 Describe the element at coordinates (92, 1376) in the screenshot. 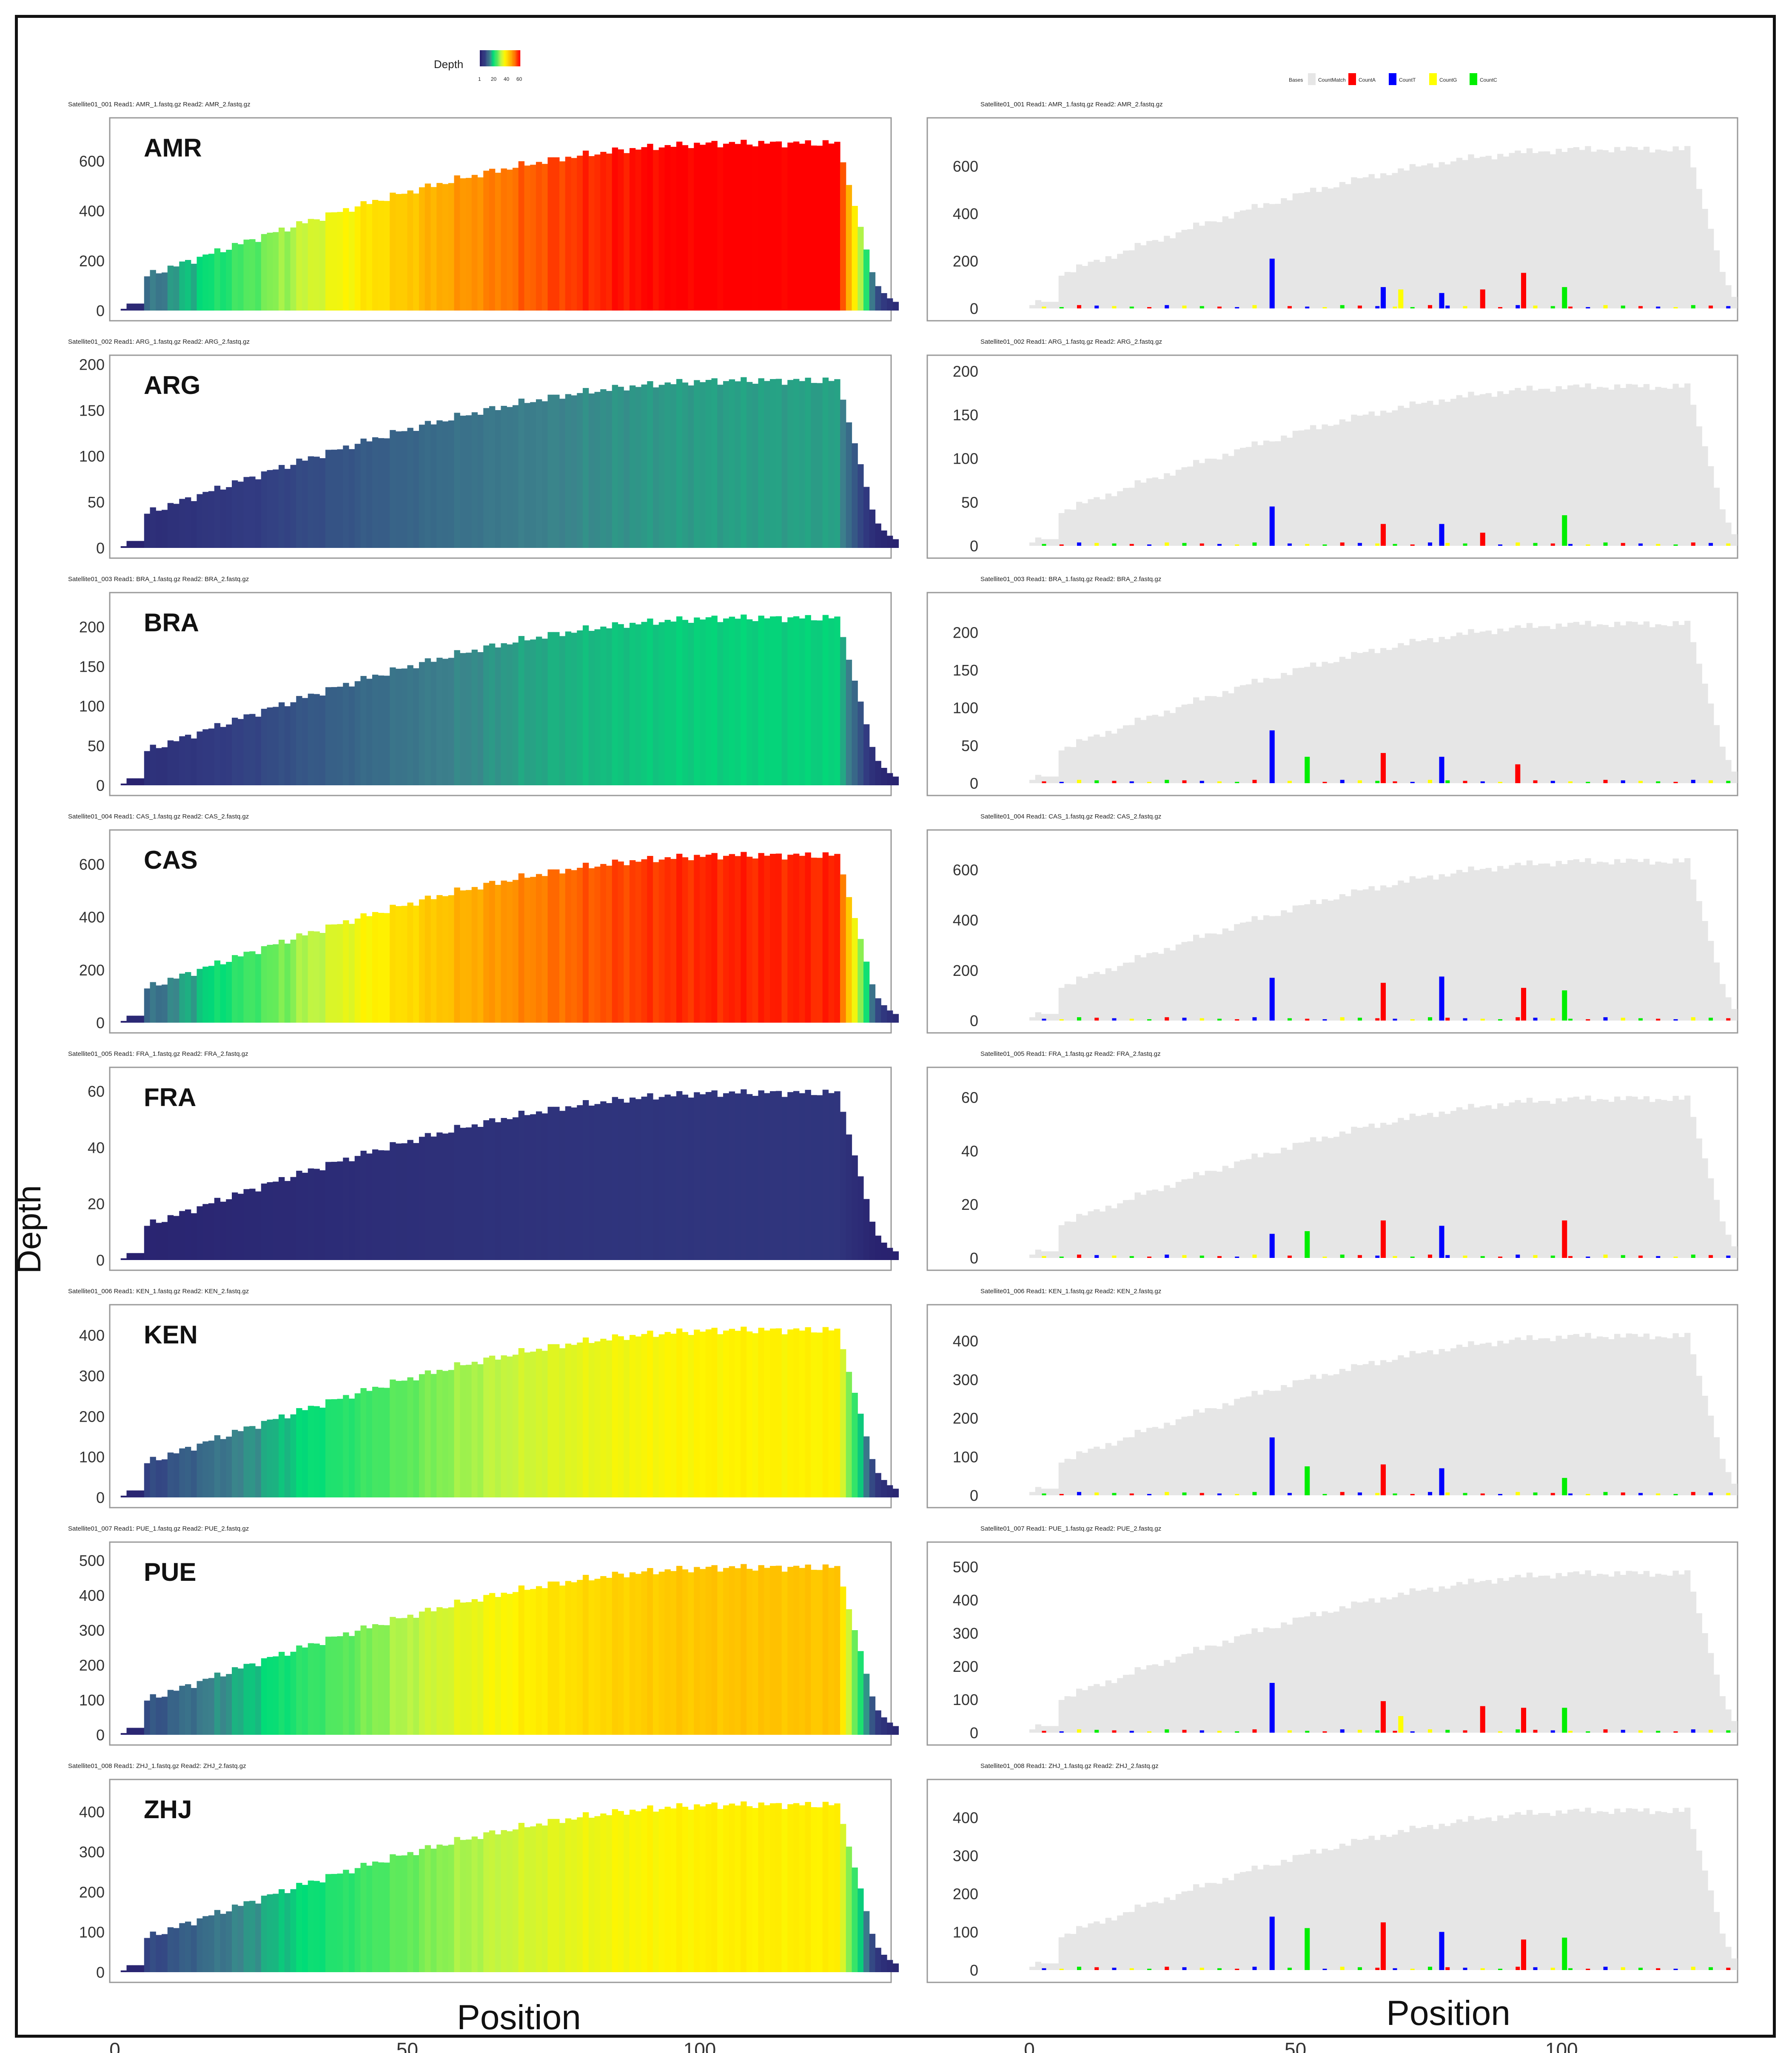

I see `left-y-tick: 300` at that location.